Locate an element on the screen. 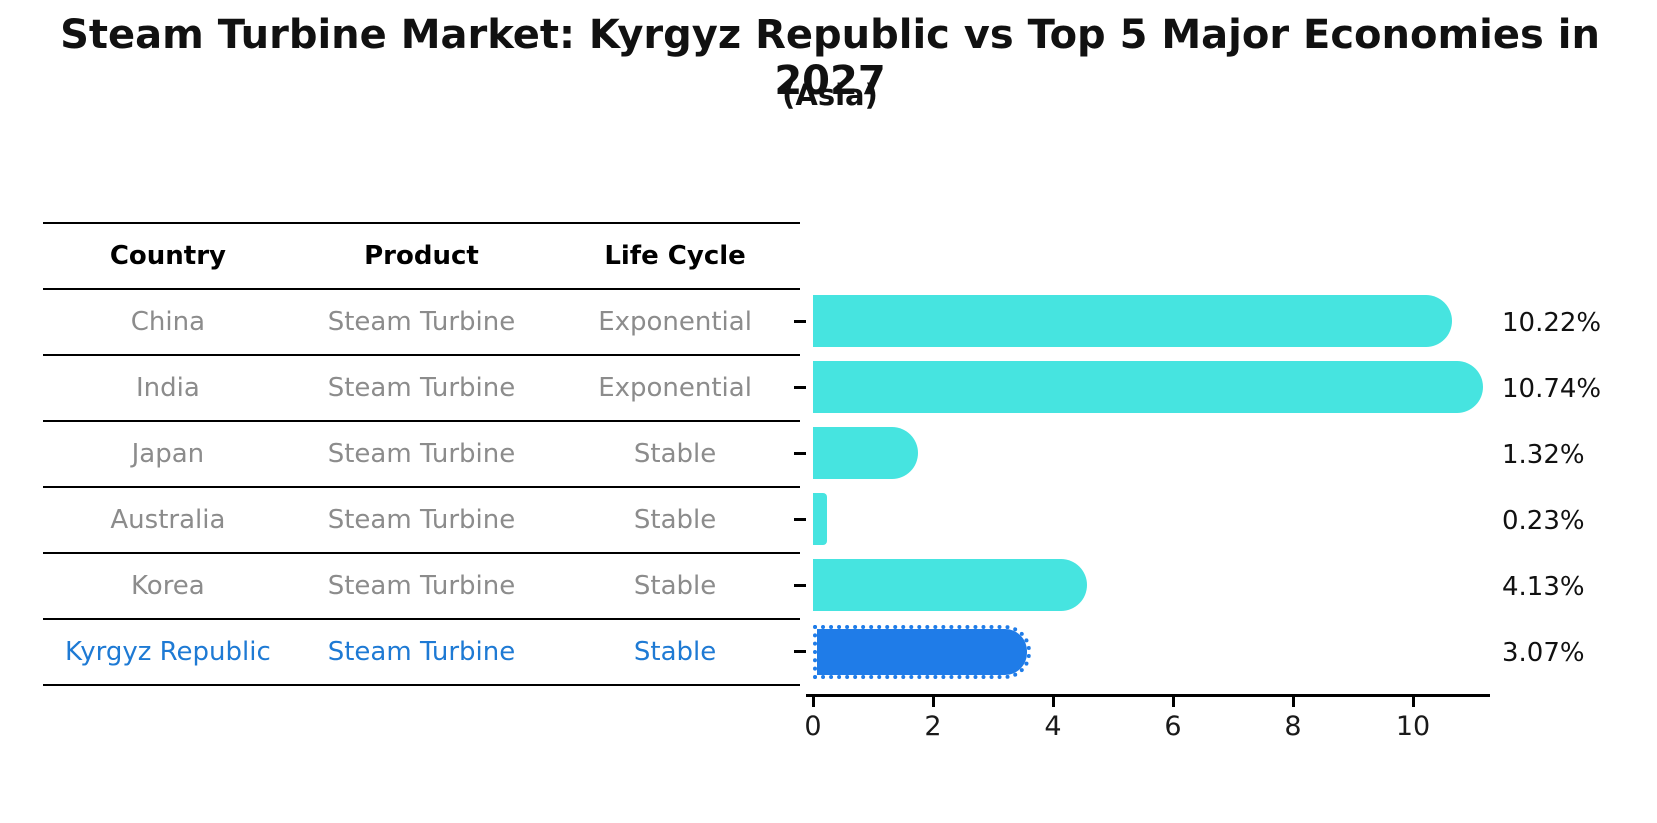 The image size is (1657, 823). cell-country: China is located at coordinates (168, 321).